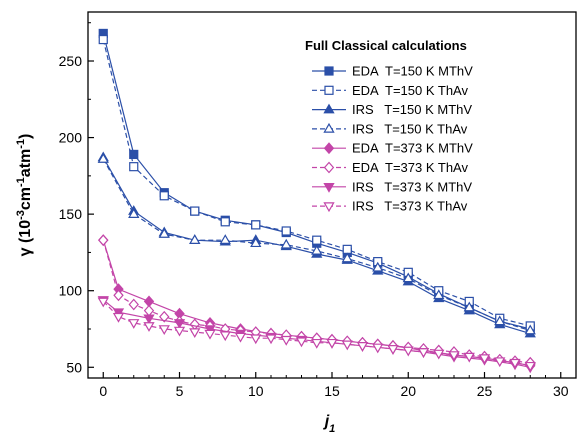  What do you see at coordinates (485, 391) in the screenshot?
I see `x-tick-label: 25` at bounding box center [485, 391].